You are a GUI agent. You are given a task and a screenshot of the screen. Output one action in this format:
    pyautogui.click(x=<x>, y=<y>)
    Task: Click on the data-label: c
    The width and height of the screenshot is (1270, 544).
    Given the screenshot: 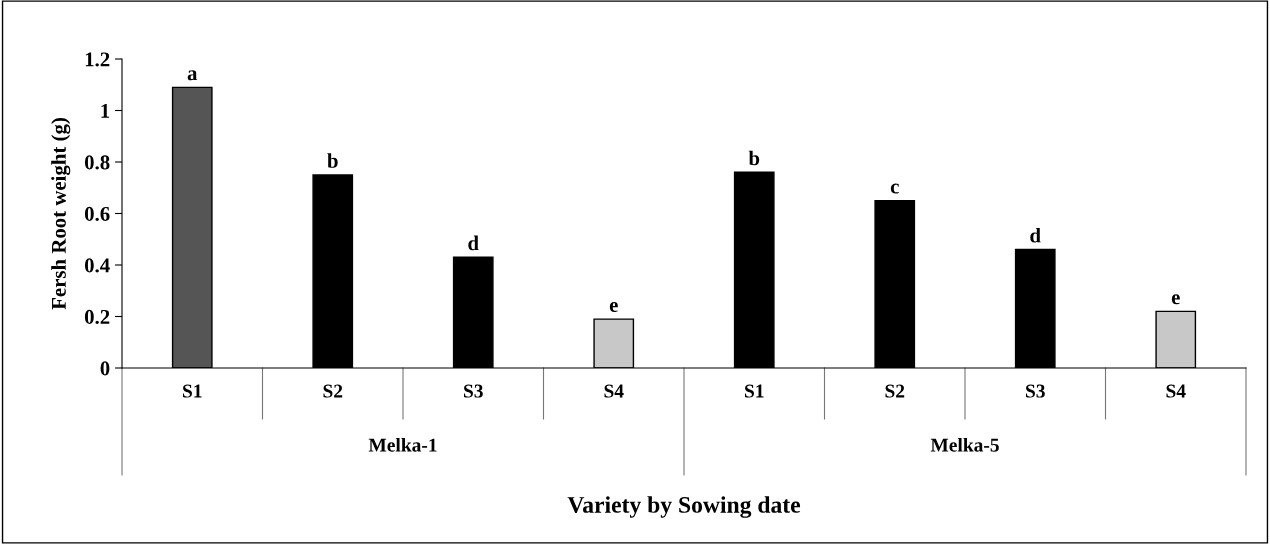 What is the action you would take?
    pyautogui.click(x=894, y=188)
    